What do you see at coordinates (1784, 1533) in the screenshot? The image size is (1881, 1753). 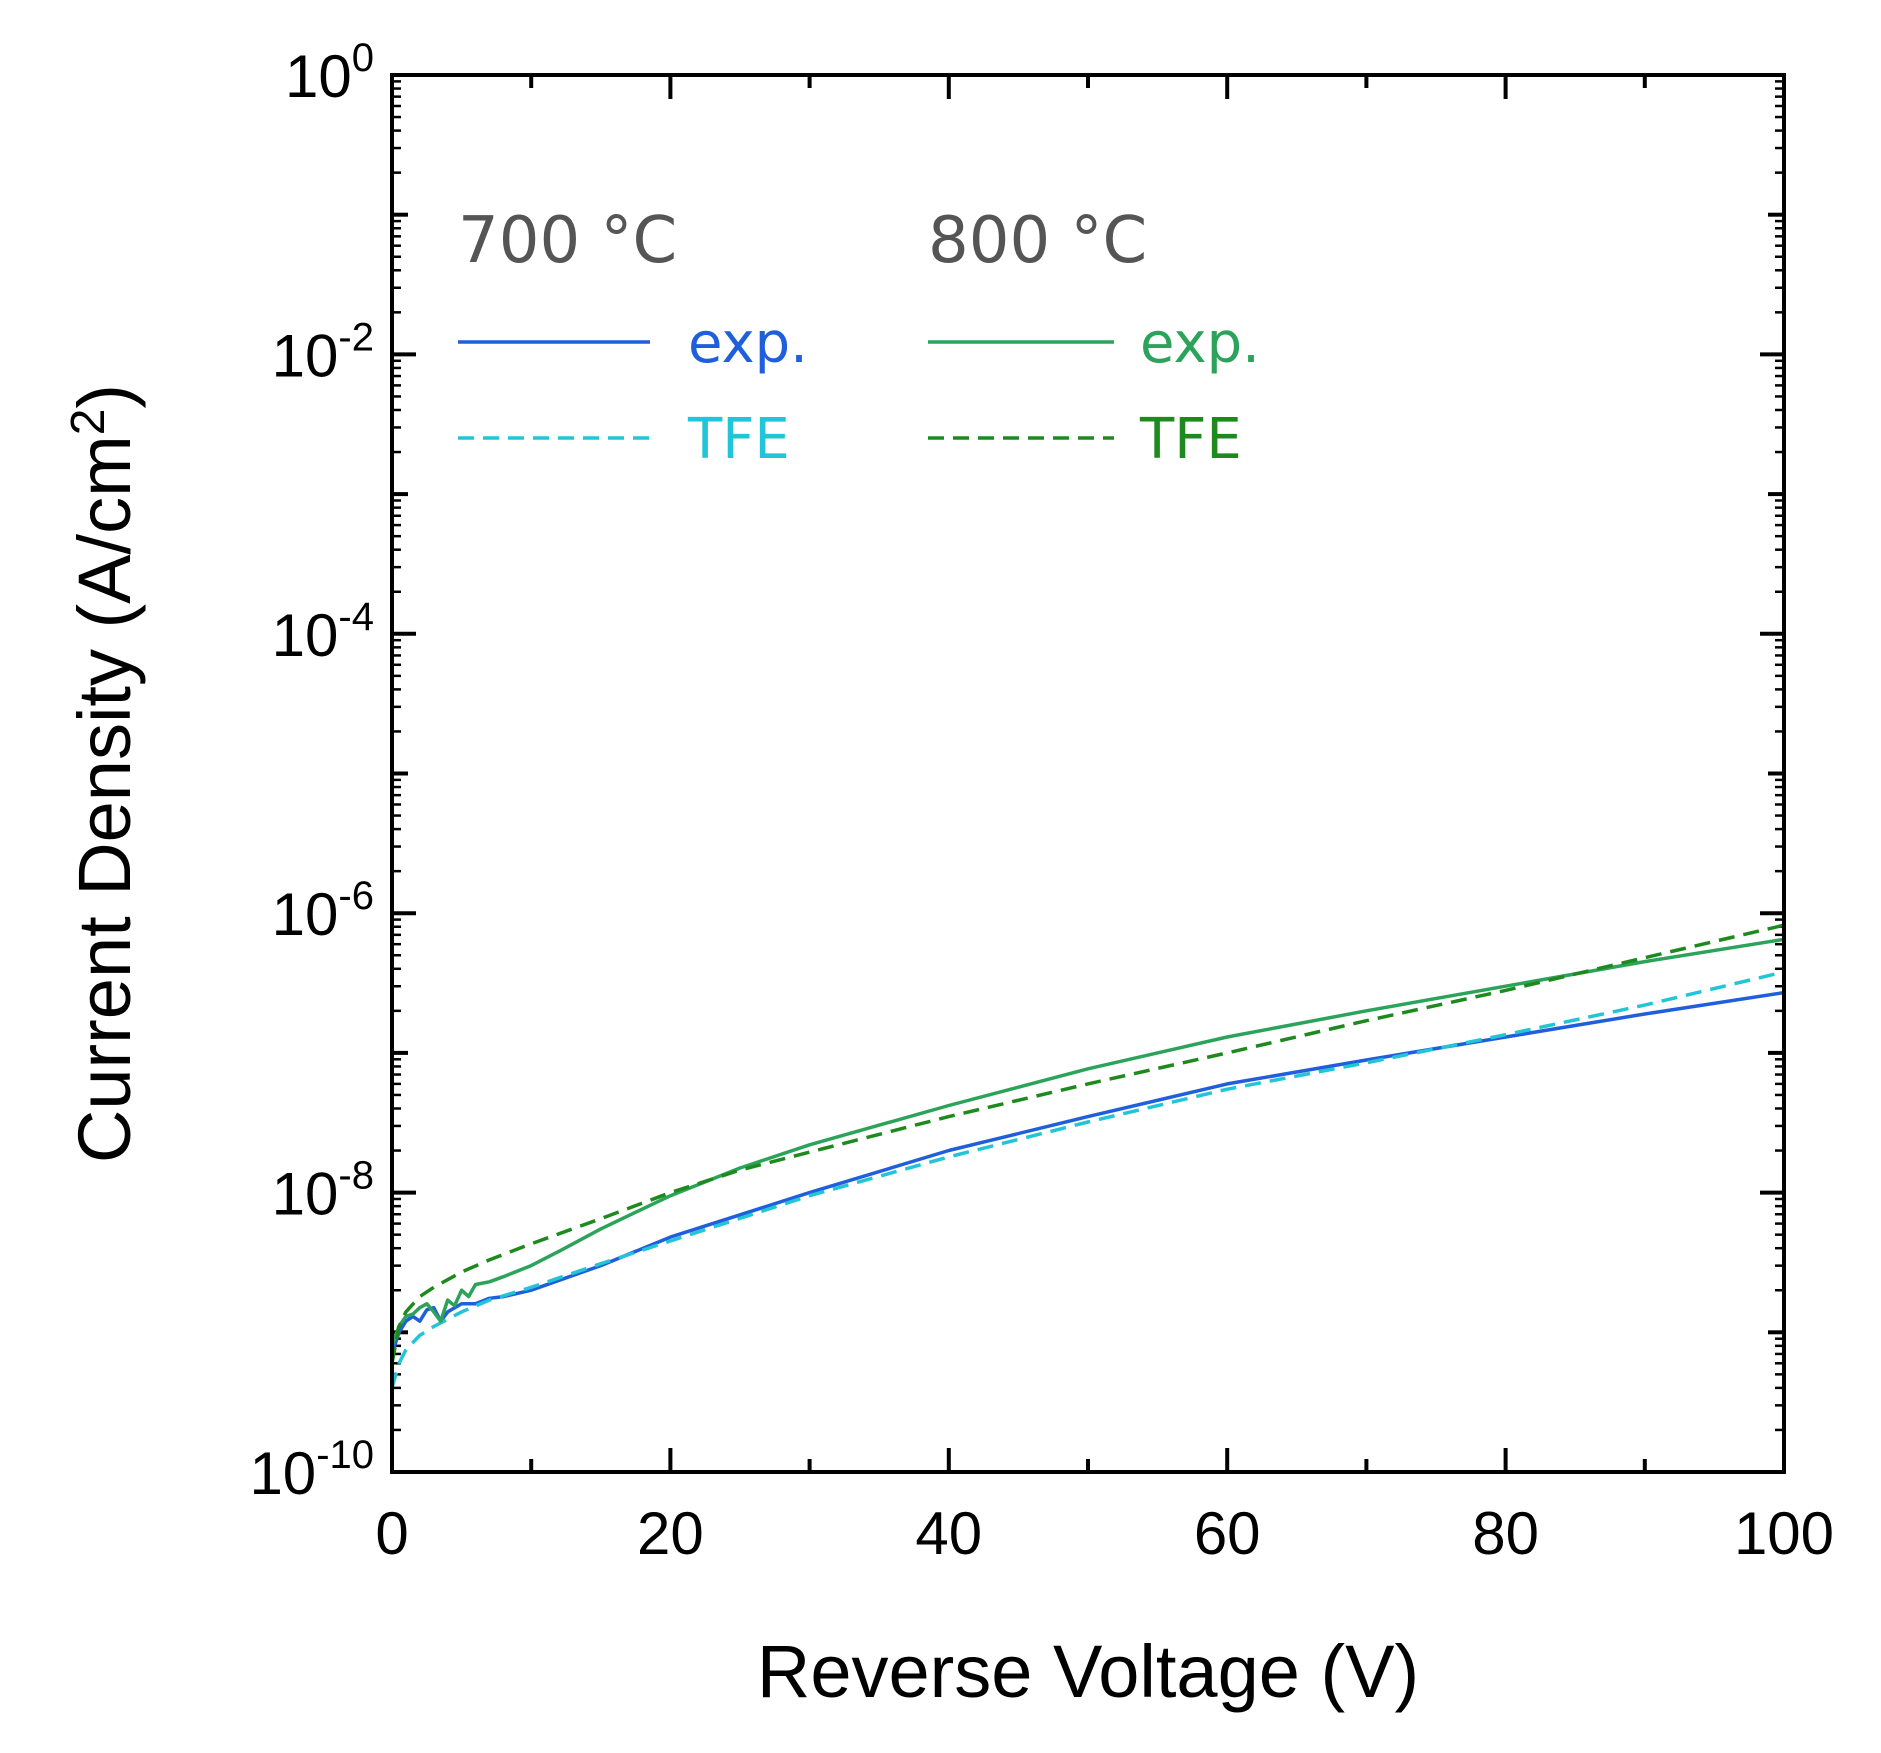 I see `x-tick-label: 100` at bounding box center [1784, 1533].